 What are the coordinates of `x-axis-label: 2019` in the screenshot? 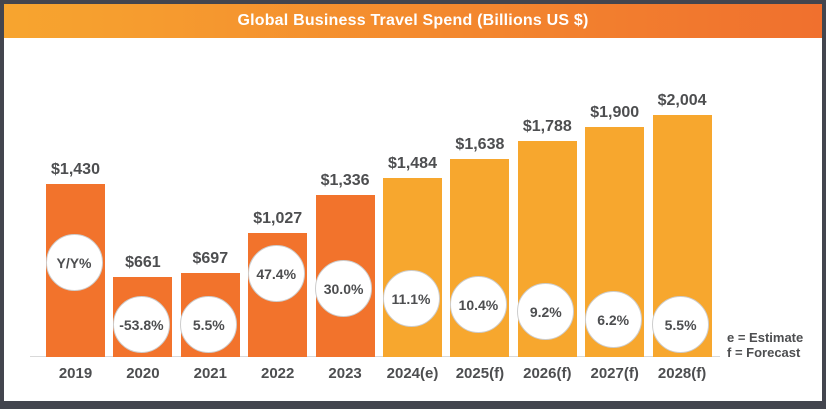 It's located at (75, 373).